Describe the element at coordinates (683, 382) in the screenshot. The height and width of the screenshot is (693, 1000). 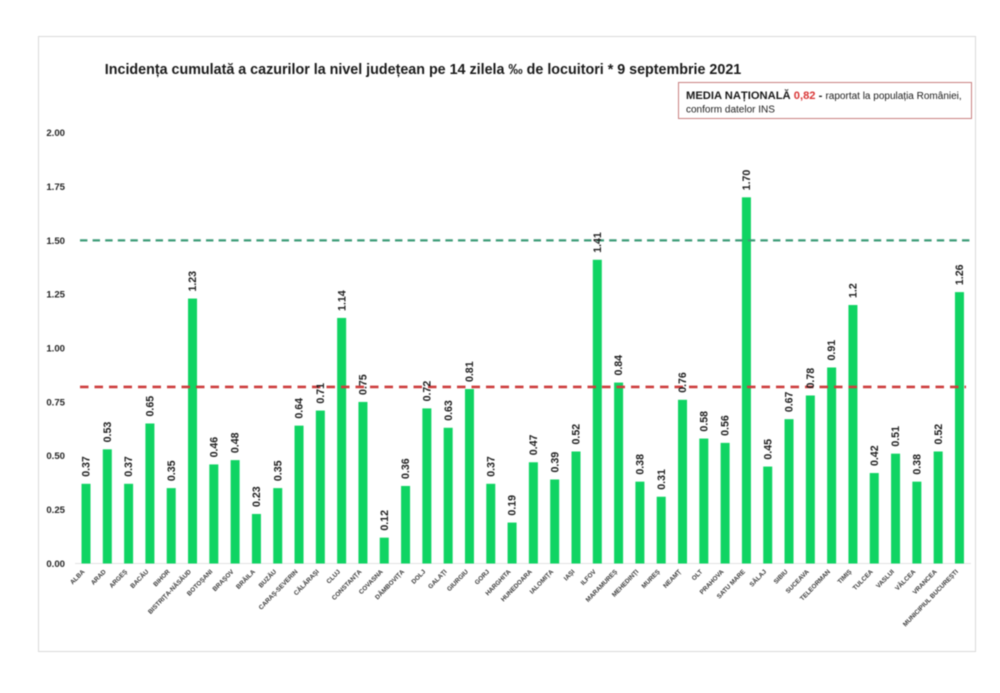
I see `svg-text: 0.76` at that location.